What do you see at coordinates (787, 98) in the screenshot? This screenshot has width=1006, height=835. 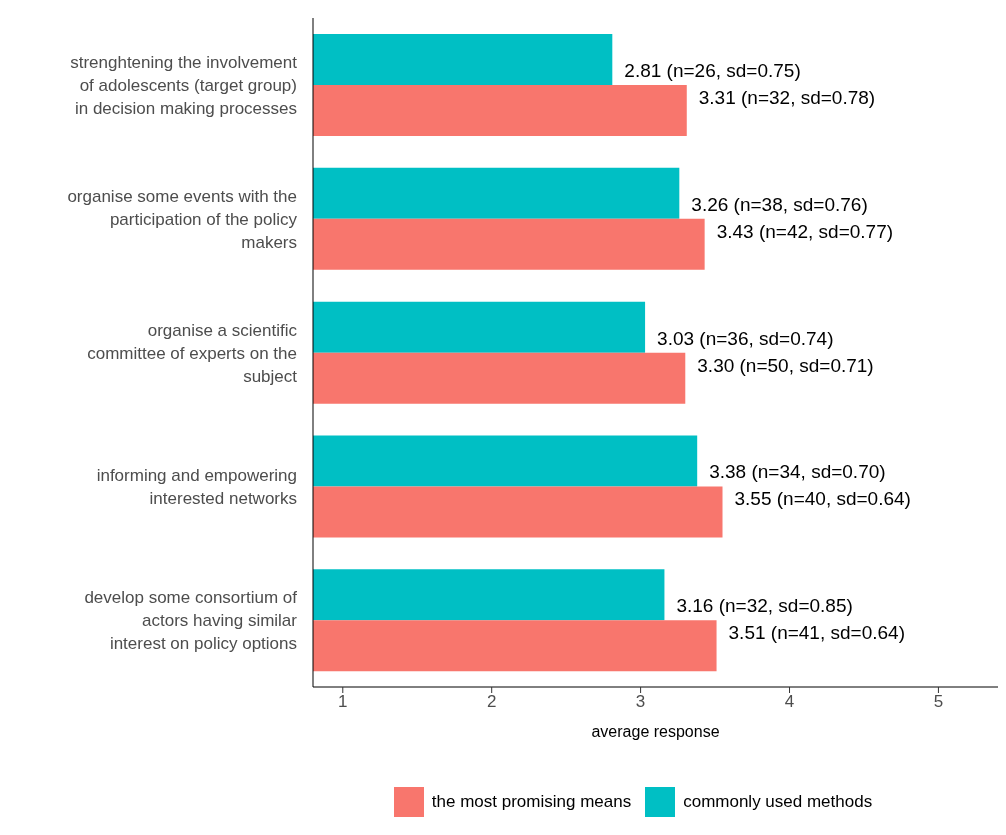 I see `data-label: 3.31 (n=32, sd=0.78)` at bounding box center [787, 98].